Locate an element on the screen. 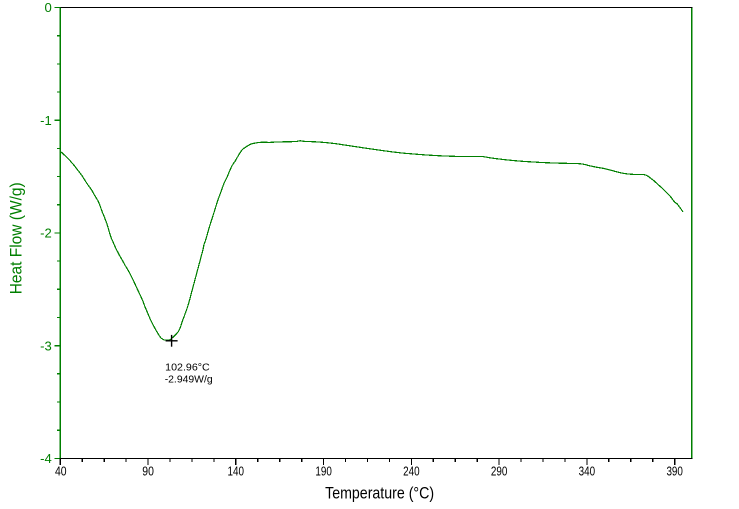 The height and width of the screenshot is (509, 739). svg-text: -2 is located at coordinates (46, 233).